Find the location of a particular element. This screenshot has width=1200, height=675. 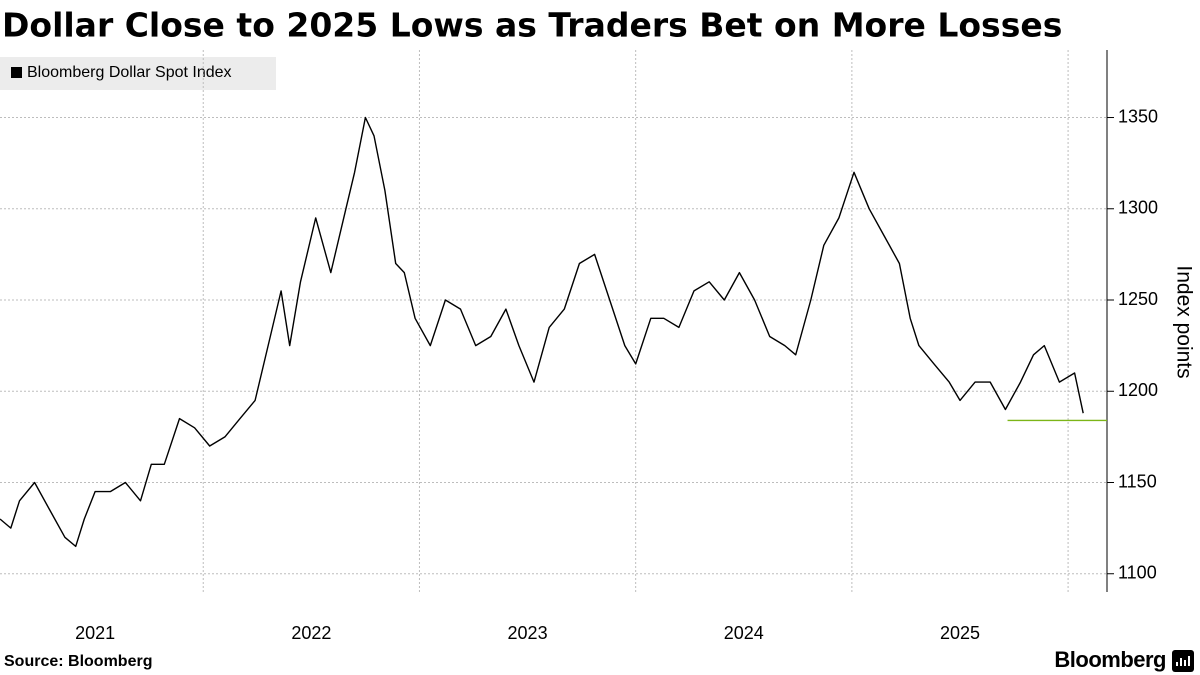

y-tick-label: 1350 is located at coordinates (1138, 116).